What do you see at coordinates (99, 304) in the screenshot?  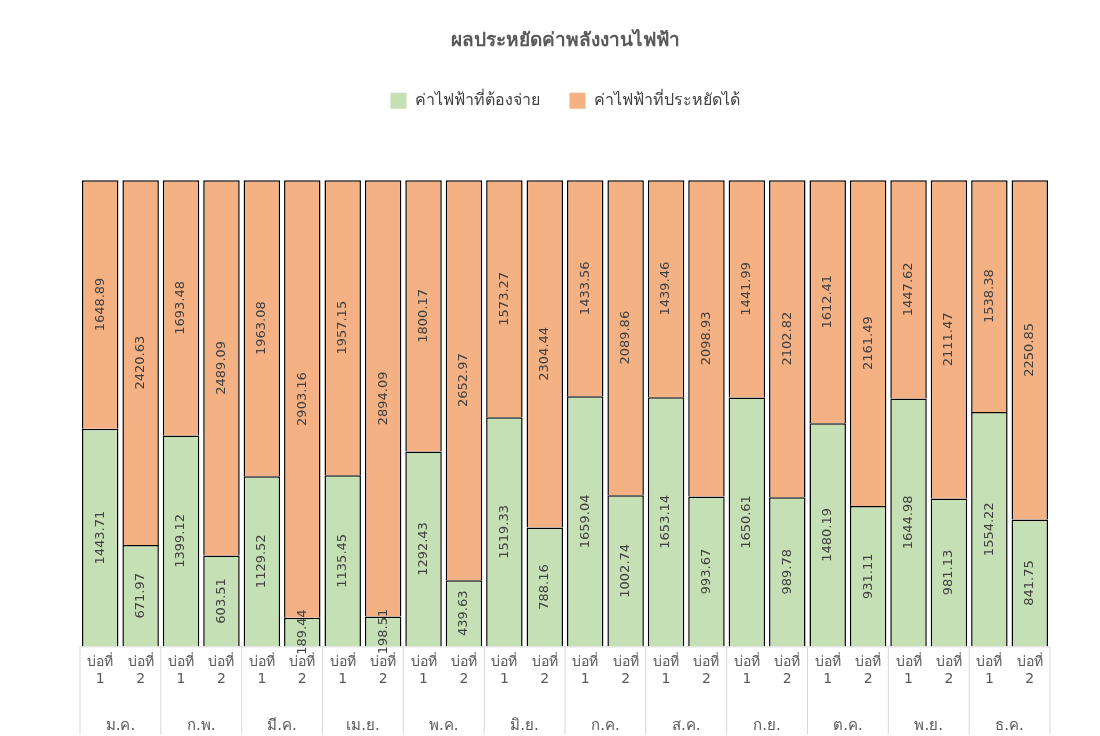 I see `data-label: 1648.89` at bounding box center [99, 304].